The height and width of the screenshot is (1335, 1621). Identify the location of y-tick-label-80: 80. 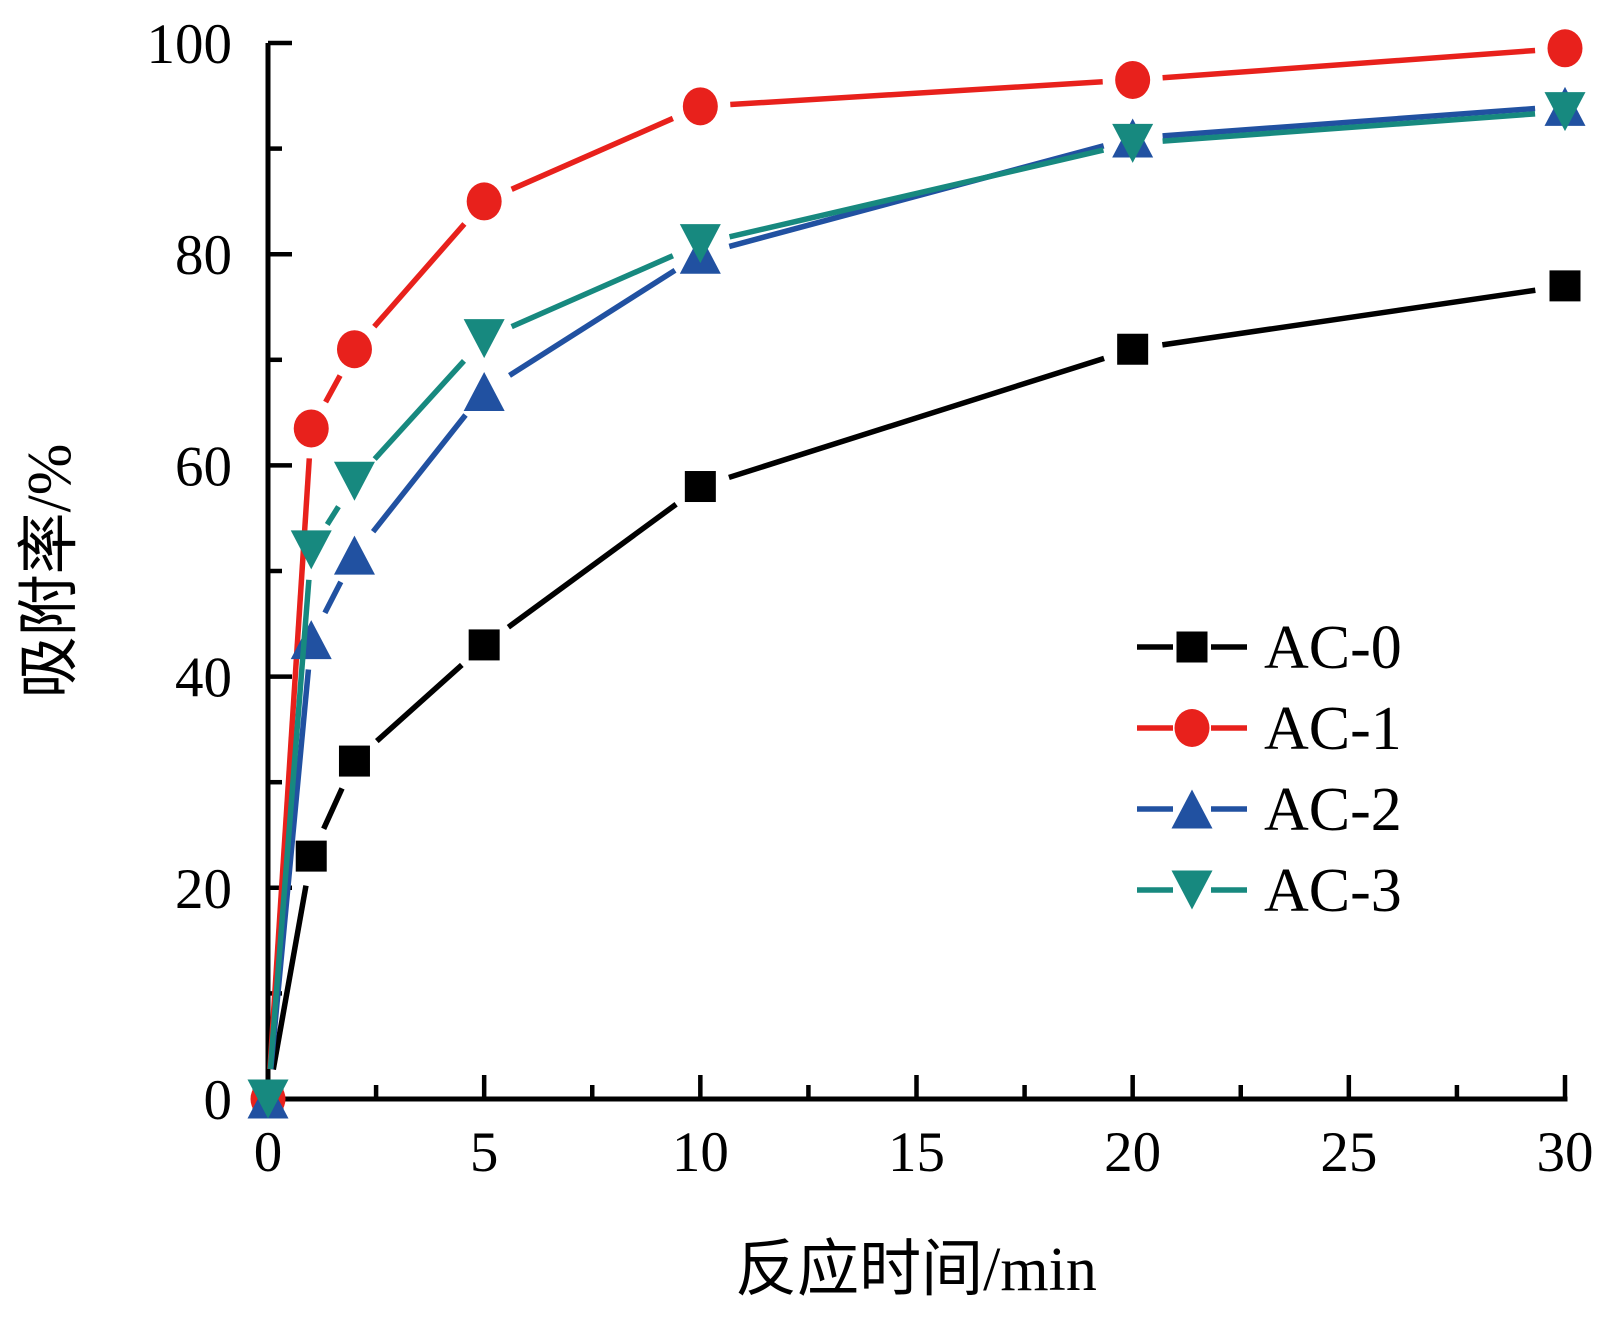
(203, 255).